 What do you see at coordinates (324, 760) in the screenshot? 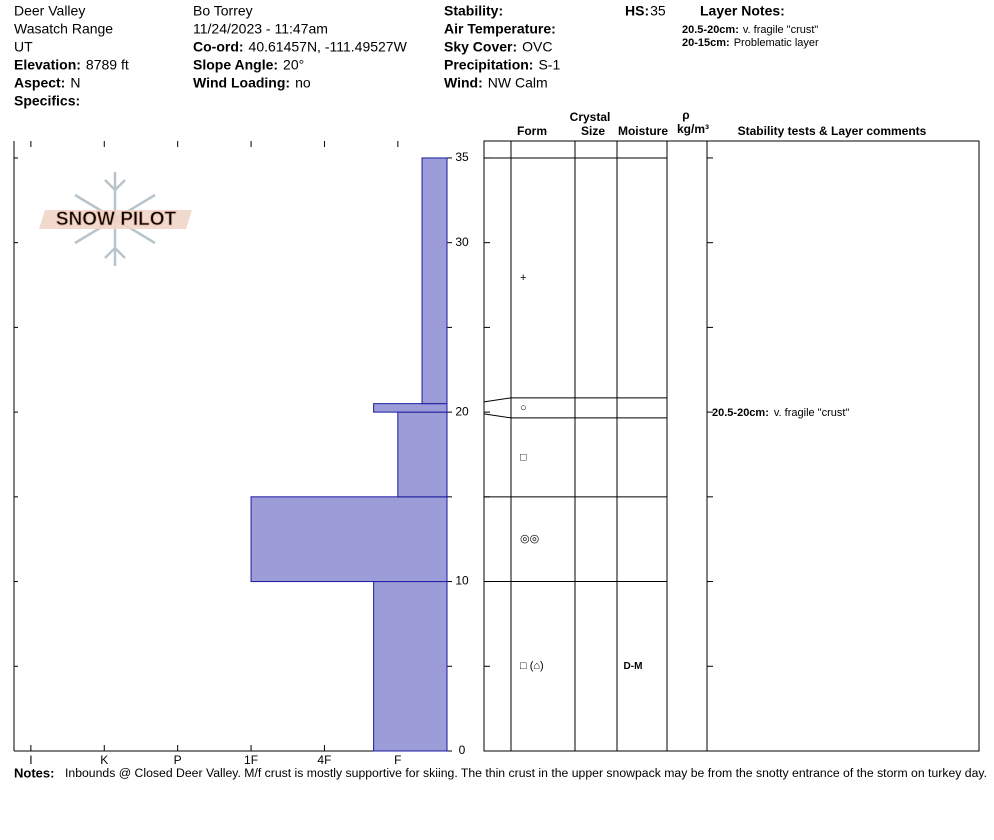
I see `x-tick-label: 4F` at bounding box center [324, 760].